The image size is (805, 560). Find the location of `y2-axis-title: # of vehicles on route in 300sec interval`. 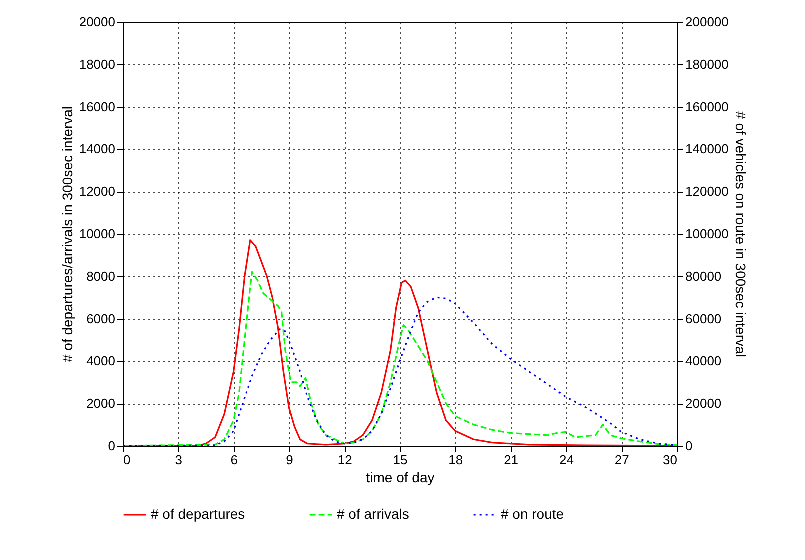

y2-axis-title: # of vehicles on route in 300sec interval is located at coordinates (740, 235).